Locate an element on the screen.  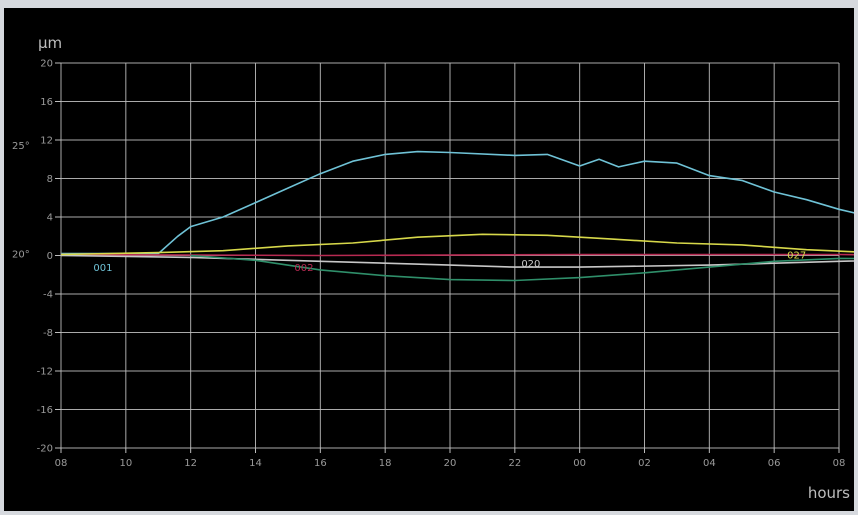
y-tick-label: 4 is located at coordinates (50, 218).